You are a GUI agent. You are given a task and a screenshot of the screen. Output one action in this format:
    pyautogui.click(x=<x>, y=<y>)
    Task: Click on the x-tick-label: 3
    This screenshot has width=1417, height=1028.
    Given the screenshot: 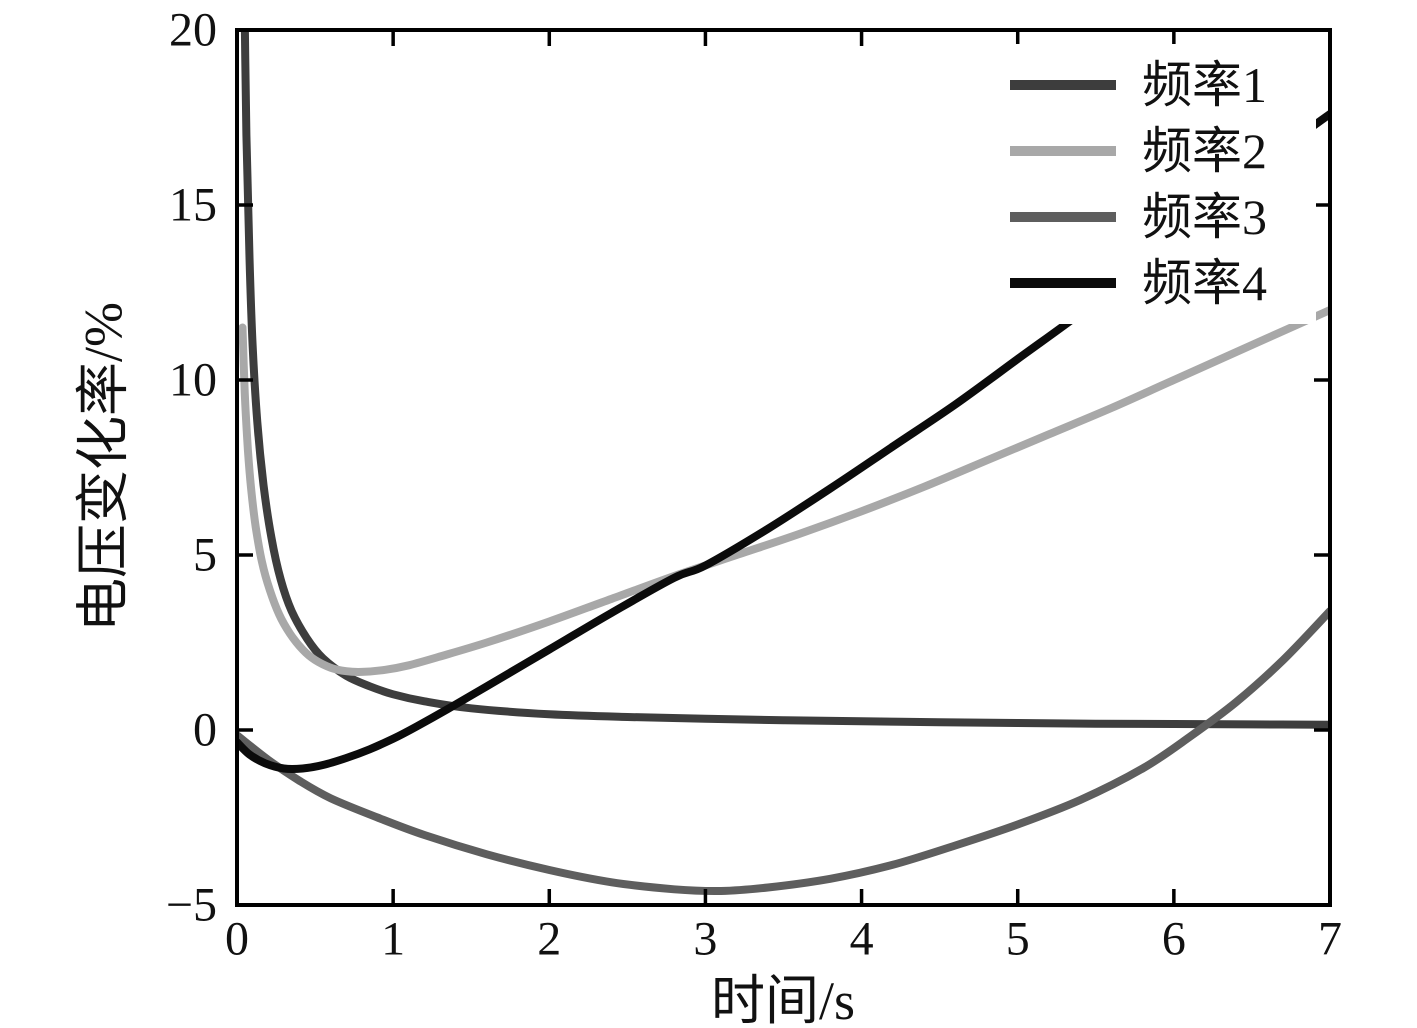 What is the action you would take?
    pyautogui.click(x=705, y=939)
    